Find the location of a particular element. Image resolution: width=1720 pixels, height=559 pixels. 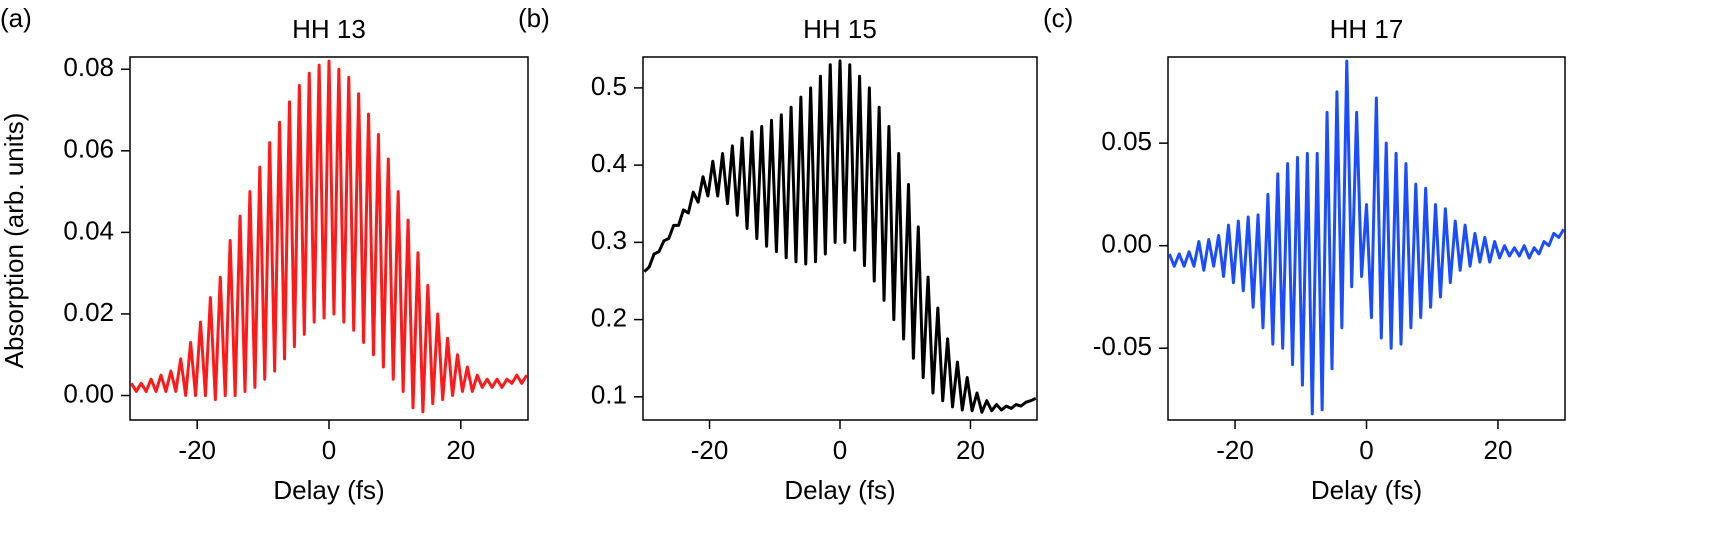

y-tick-label: 0.04 is located at coordinates (88, 230).